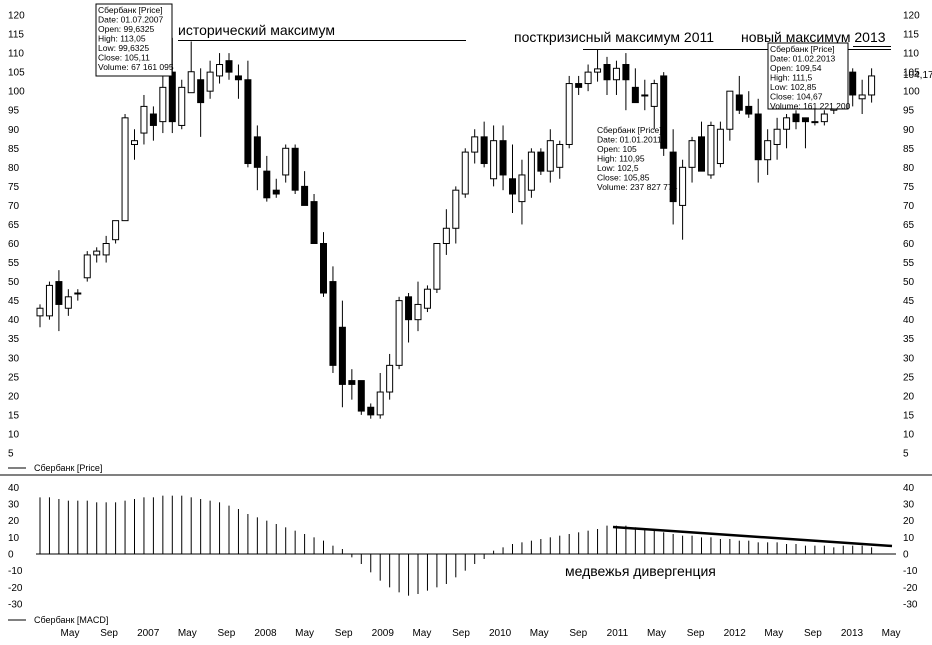  I want to click on macd-y-ticks-right: -30 -20 -10 0 10 20 30 40, so click(910, 547).